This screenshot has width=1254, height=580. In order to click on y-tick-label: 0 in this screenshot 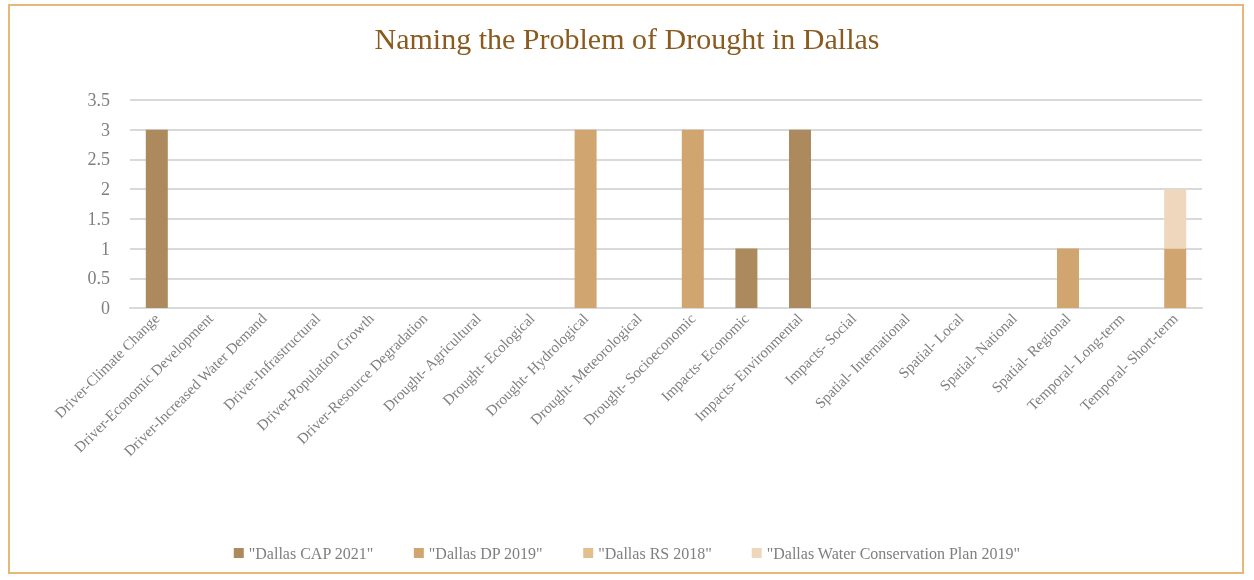, I will do `click(105, 308)`.